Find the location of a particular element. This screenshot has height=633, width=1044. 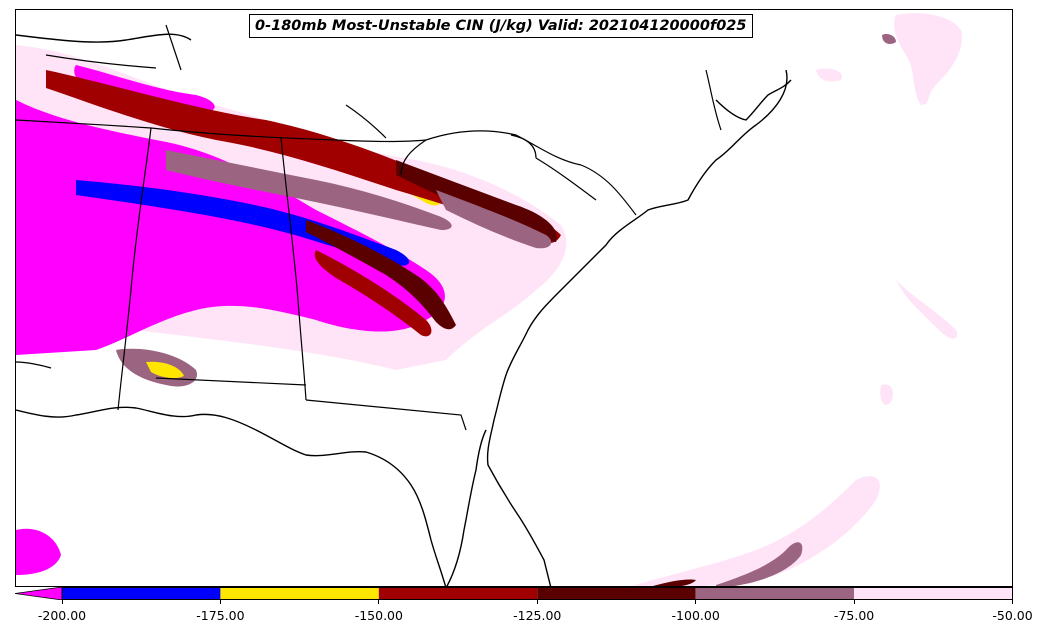

coastline-gulf is located at coordinates (231, 496).